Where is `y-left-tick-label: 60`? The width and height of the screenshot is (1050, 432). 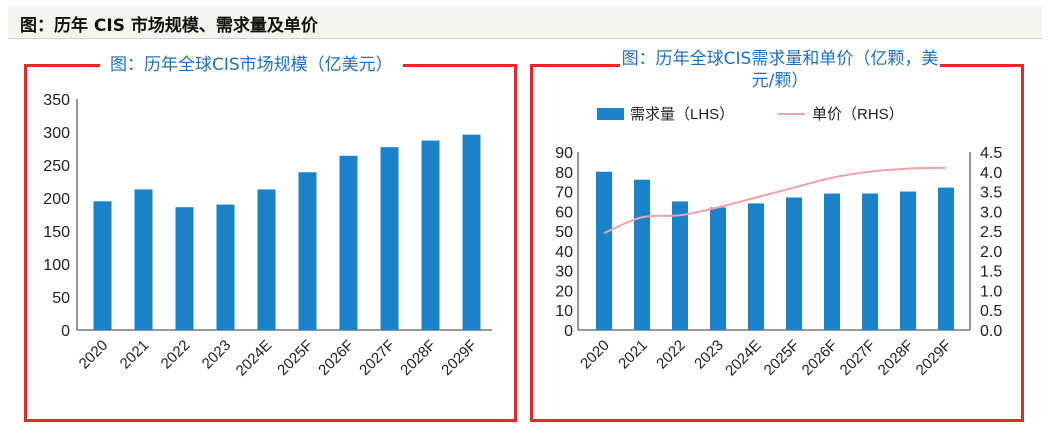 y-left-tick-label: 60 is located at coordinates (564, 212).